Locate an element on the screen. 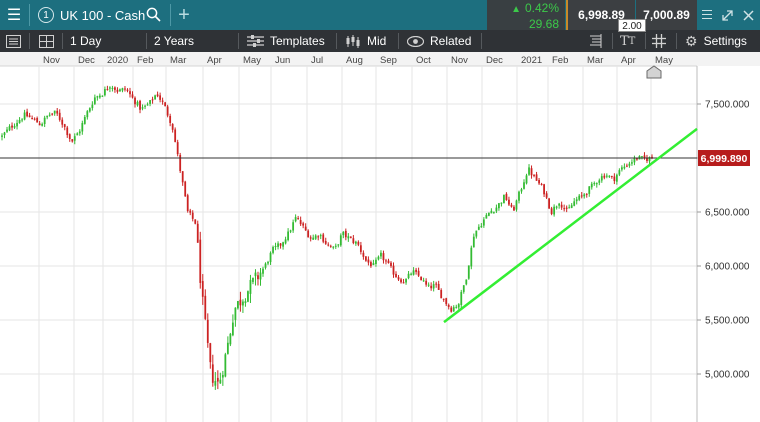 The width and height of the screenshot is (760, 422). templates-button: Templates is located at coordinates (286, 41).